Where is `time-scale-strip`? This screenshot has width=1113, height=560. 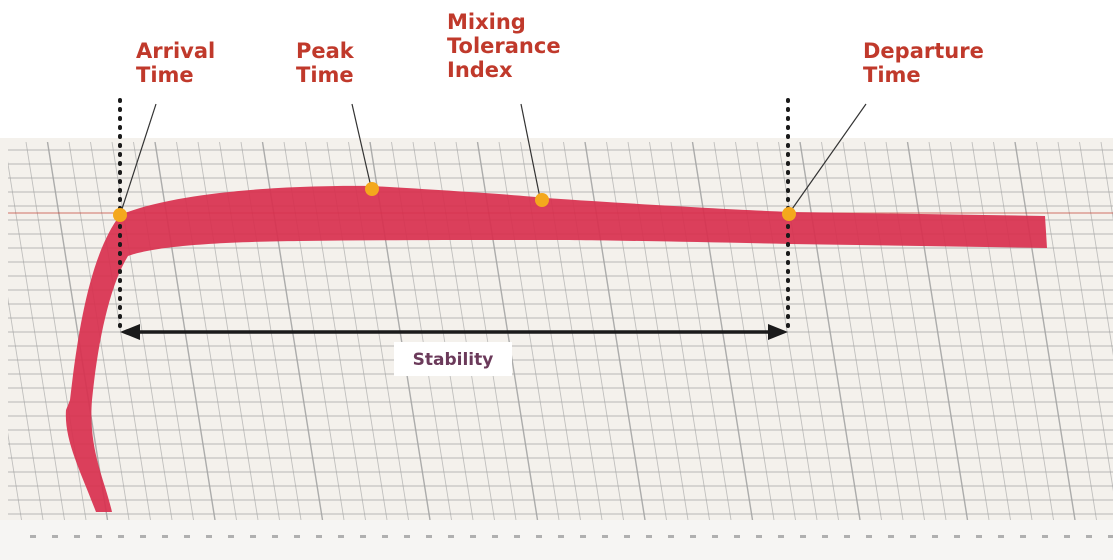
time-scale-strip is located at coordinates (556, 540).